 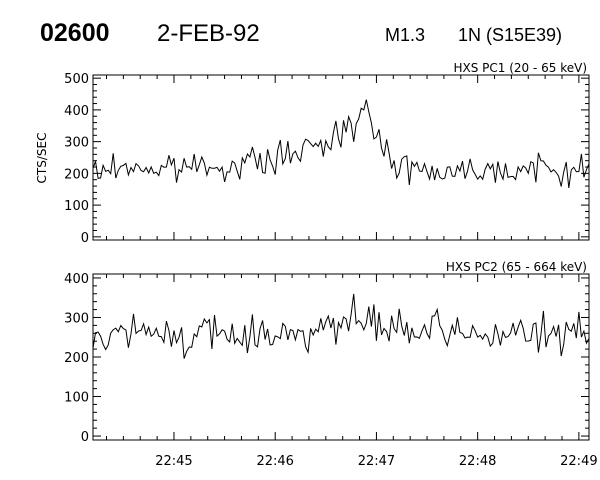 What do you see at coordinates (208, 33) in the screenshot?
I see `event-date: 2-FEB-92` at bounding box center [208, 33].